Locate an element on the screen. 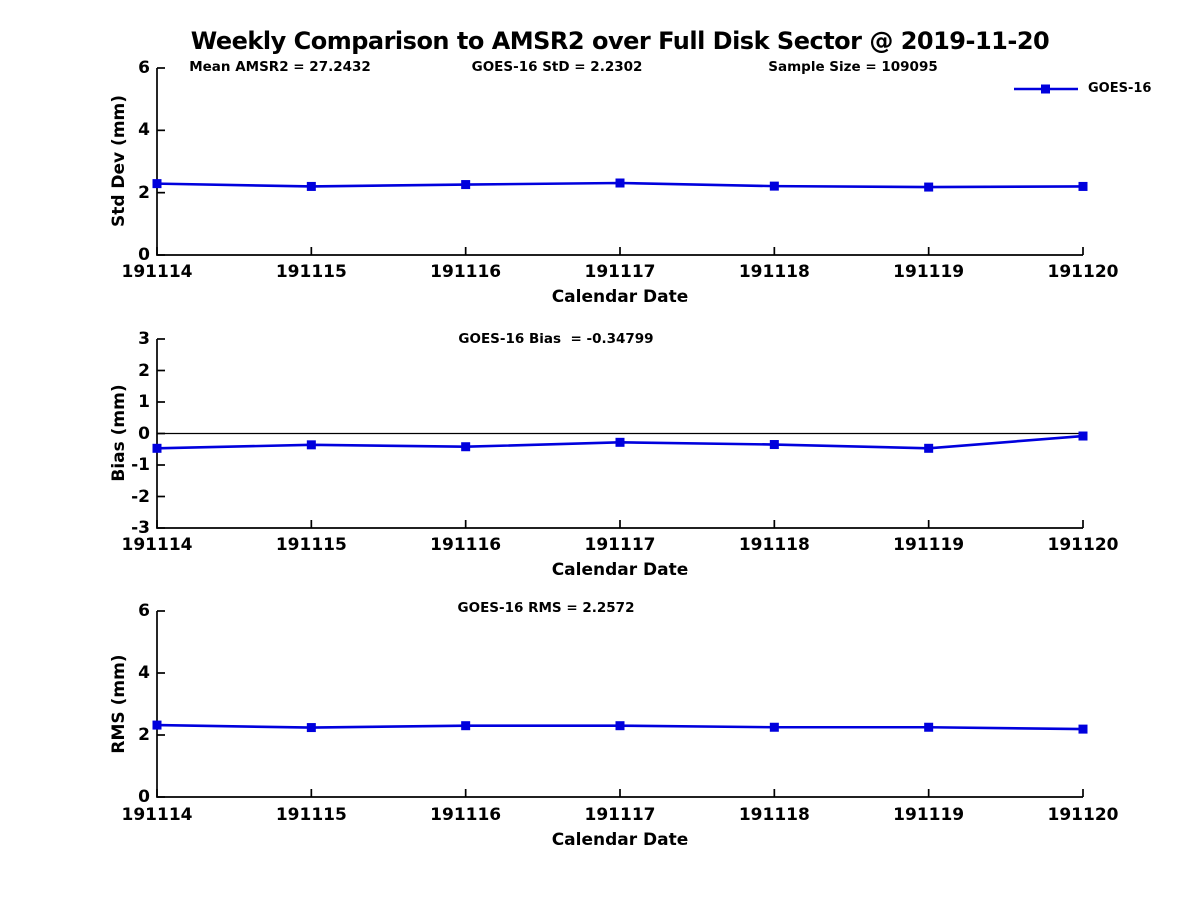 This screenshot has height=900, width=1200. y-tick-label: -2 is located at coordinates (140, 496).